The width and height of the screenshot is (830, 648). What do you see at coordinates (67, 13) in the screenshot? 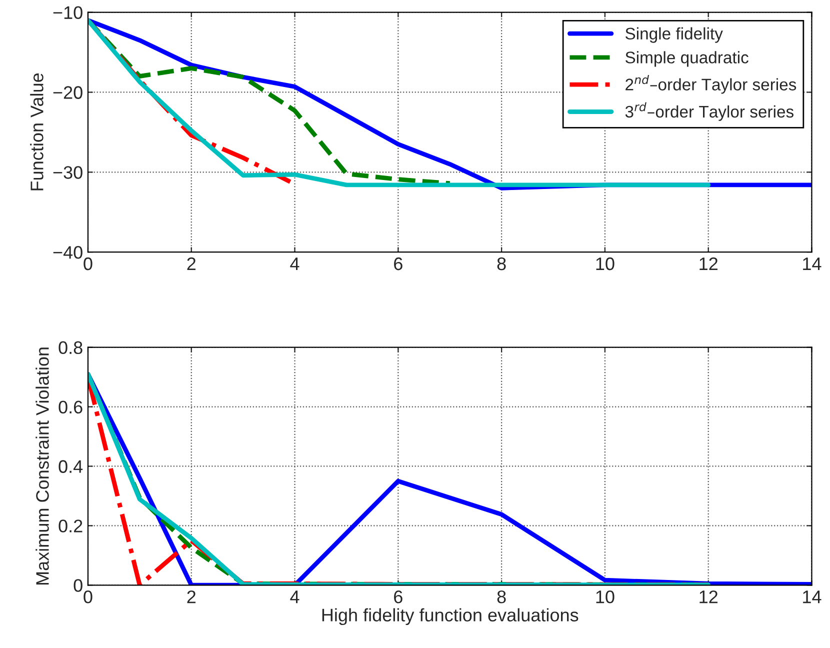
I see `y-tick-label: −10` at bounding box center [67, 13].